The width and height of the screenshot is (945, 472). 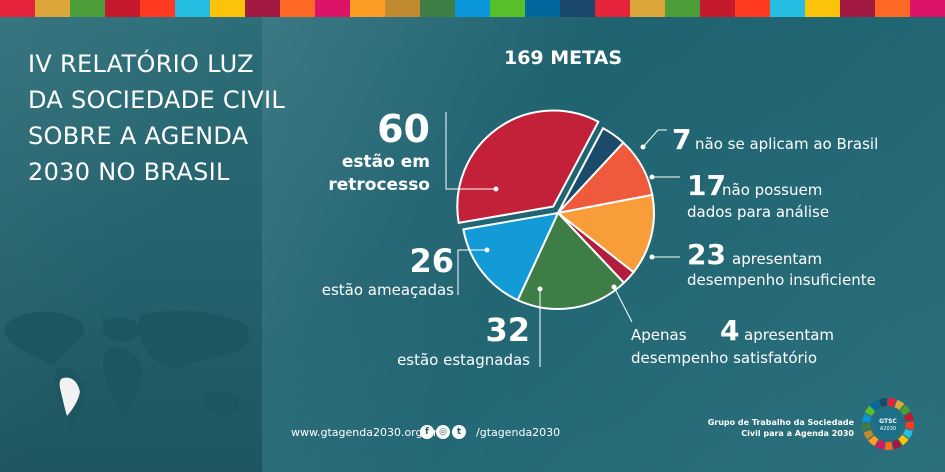 I want to click on slice-label: estão estagnadas, so click(x=463, y=360).